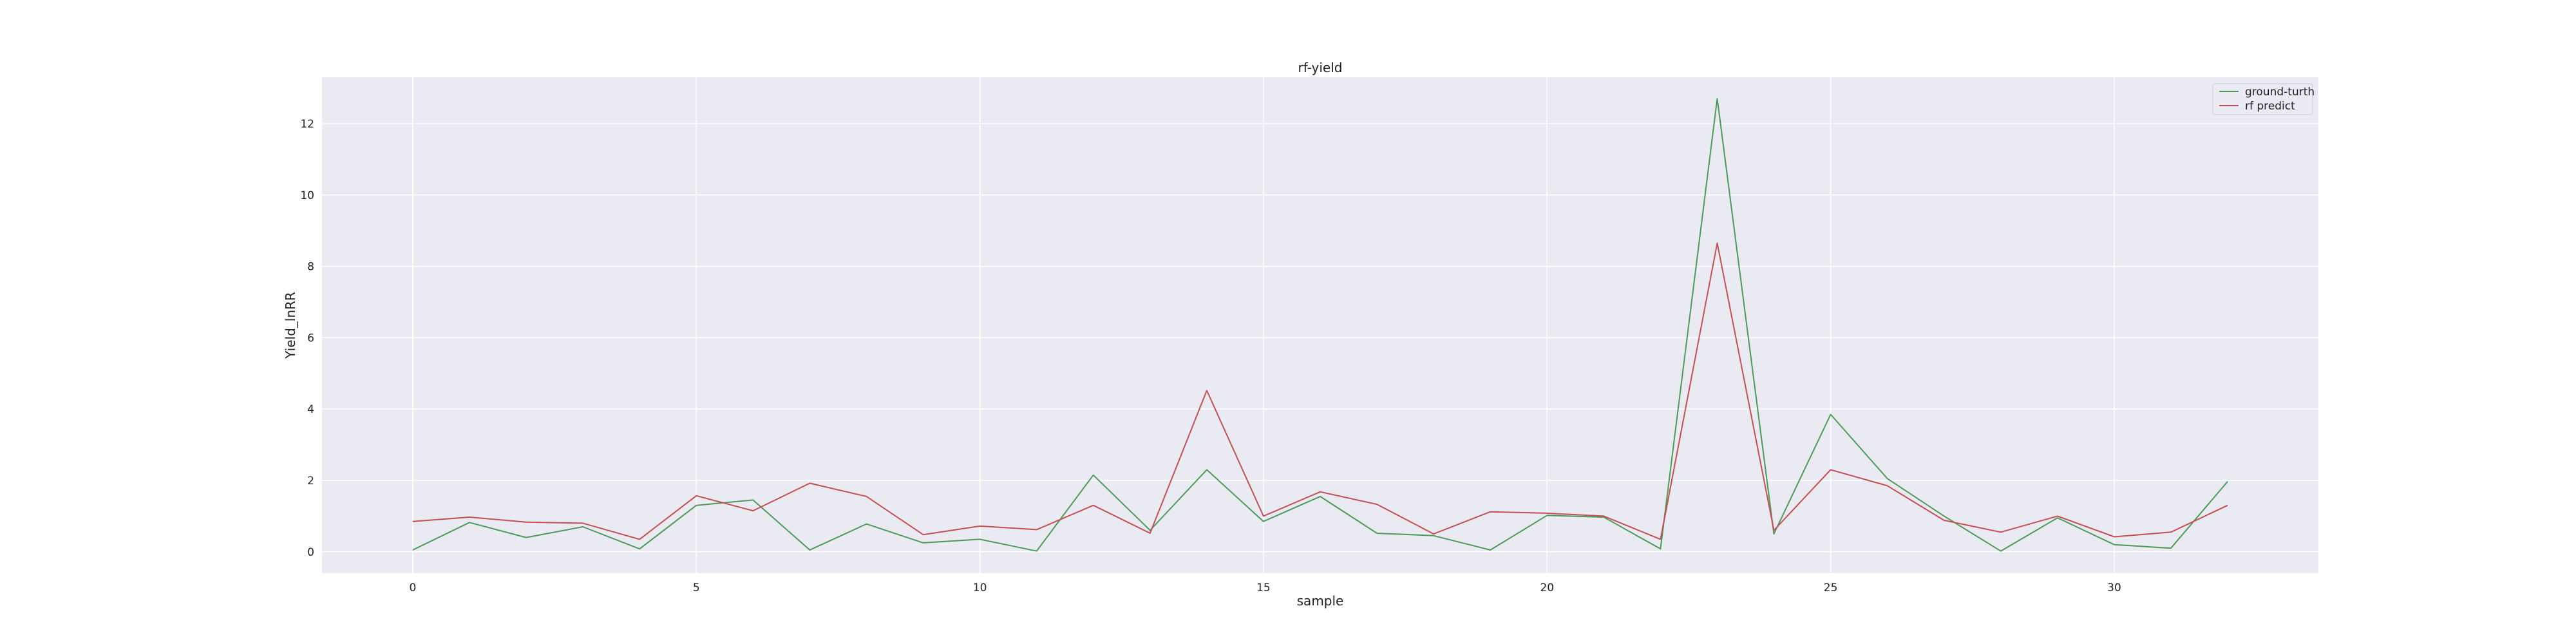 The height and width of the screenshot is (644, 2576). Describe the element at coordinates (1547, 588) in the screenshot. I see `x-tick-label: 20` at that location.